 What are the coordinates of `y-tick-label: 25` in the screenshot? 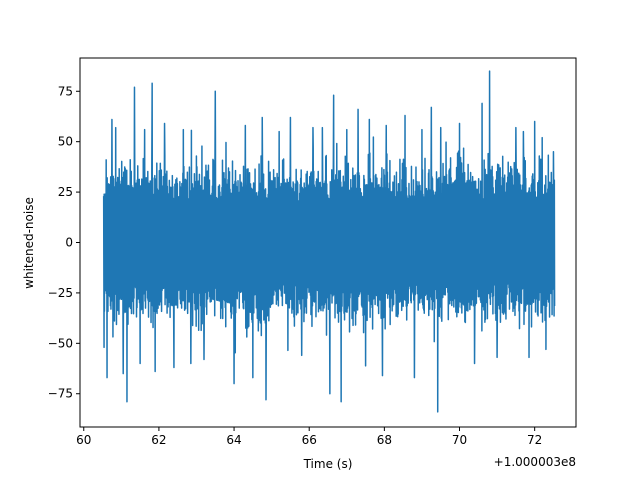 It's located at (65, 192).